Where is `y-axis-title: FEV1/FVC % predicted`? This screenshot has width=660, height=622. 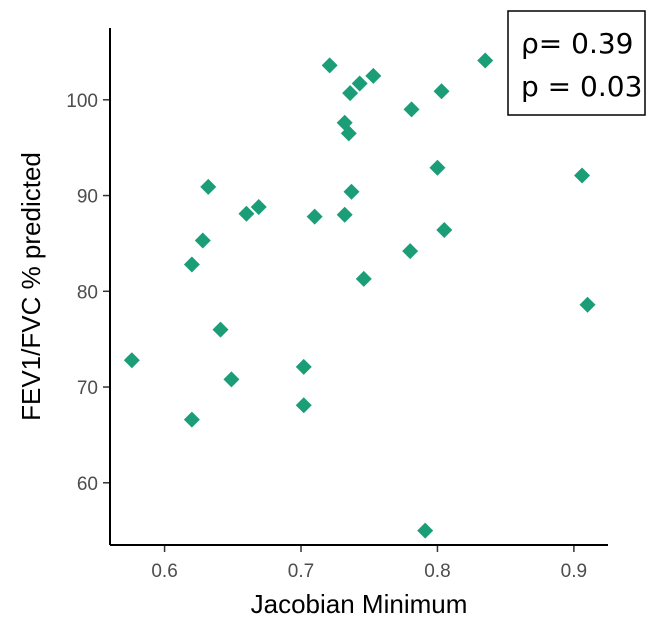
y-axis-title: FEV1/FVC % predicted is located at coordinates (31, 286).